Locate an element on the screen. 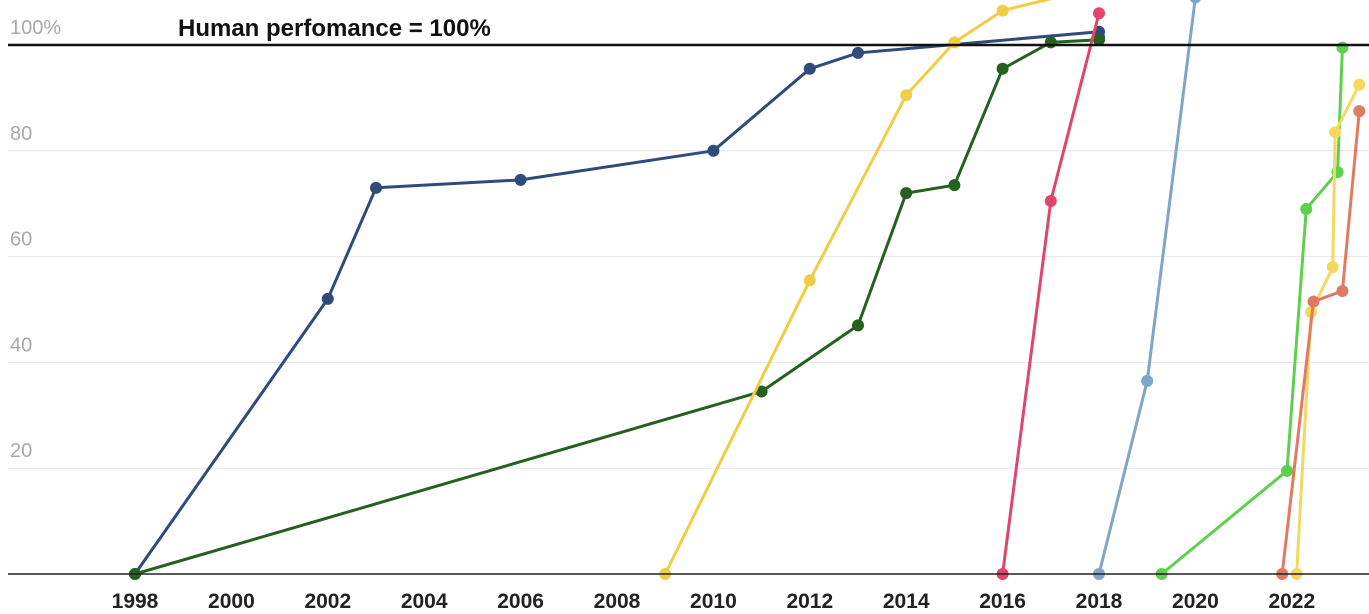 This screenshot has height=614, width=1369. y-tick-label: 40 is located at coordinates (21, 345).